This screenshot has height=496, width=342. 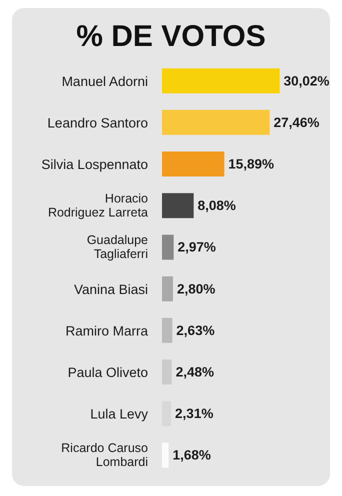 I want to click on data-label: 2,80%, so click(x=196, y=288).